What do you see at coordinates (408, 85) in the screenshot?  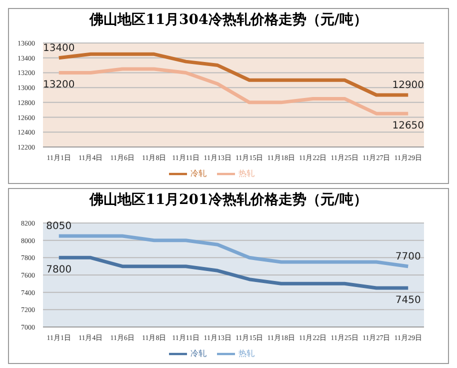 I see `data-label: 12900` at bounding box center [408, 85].